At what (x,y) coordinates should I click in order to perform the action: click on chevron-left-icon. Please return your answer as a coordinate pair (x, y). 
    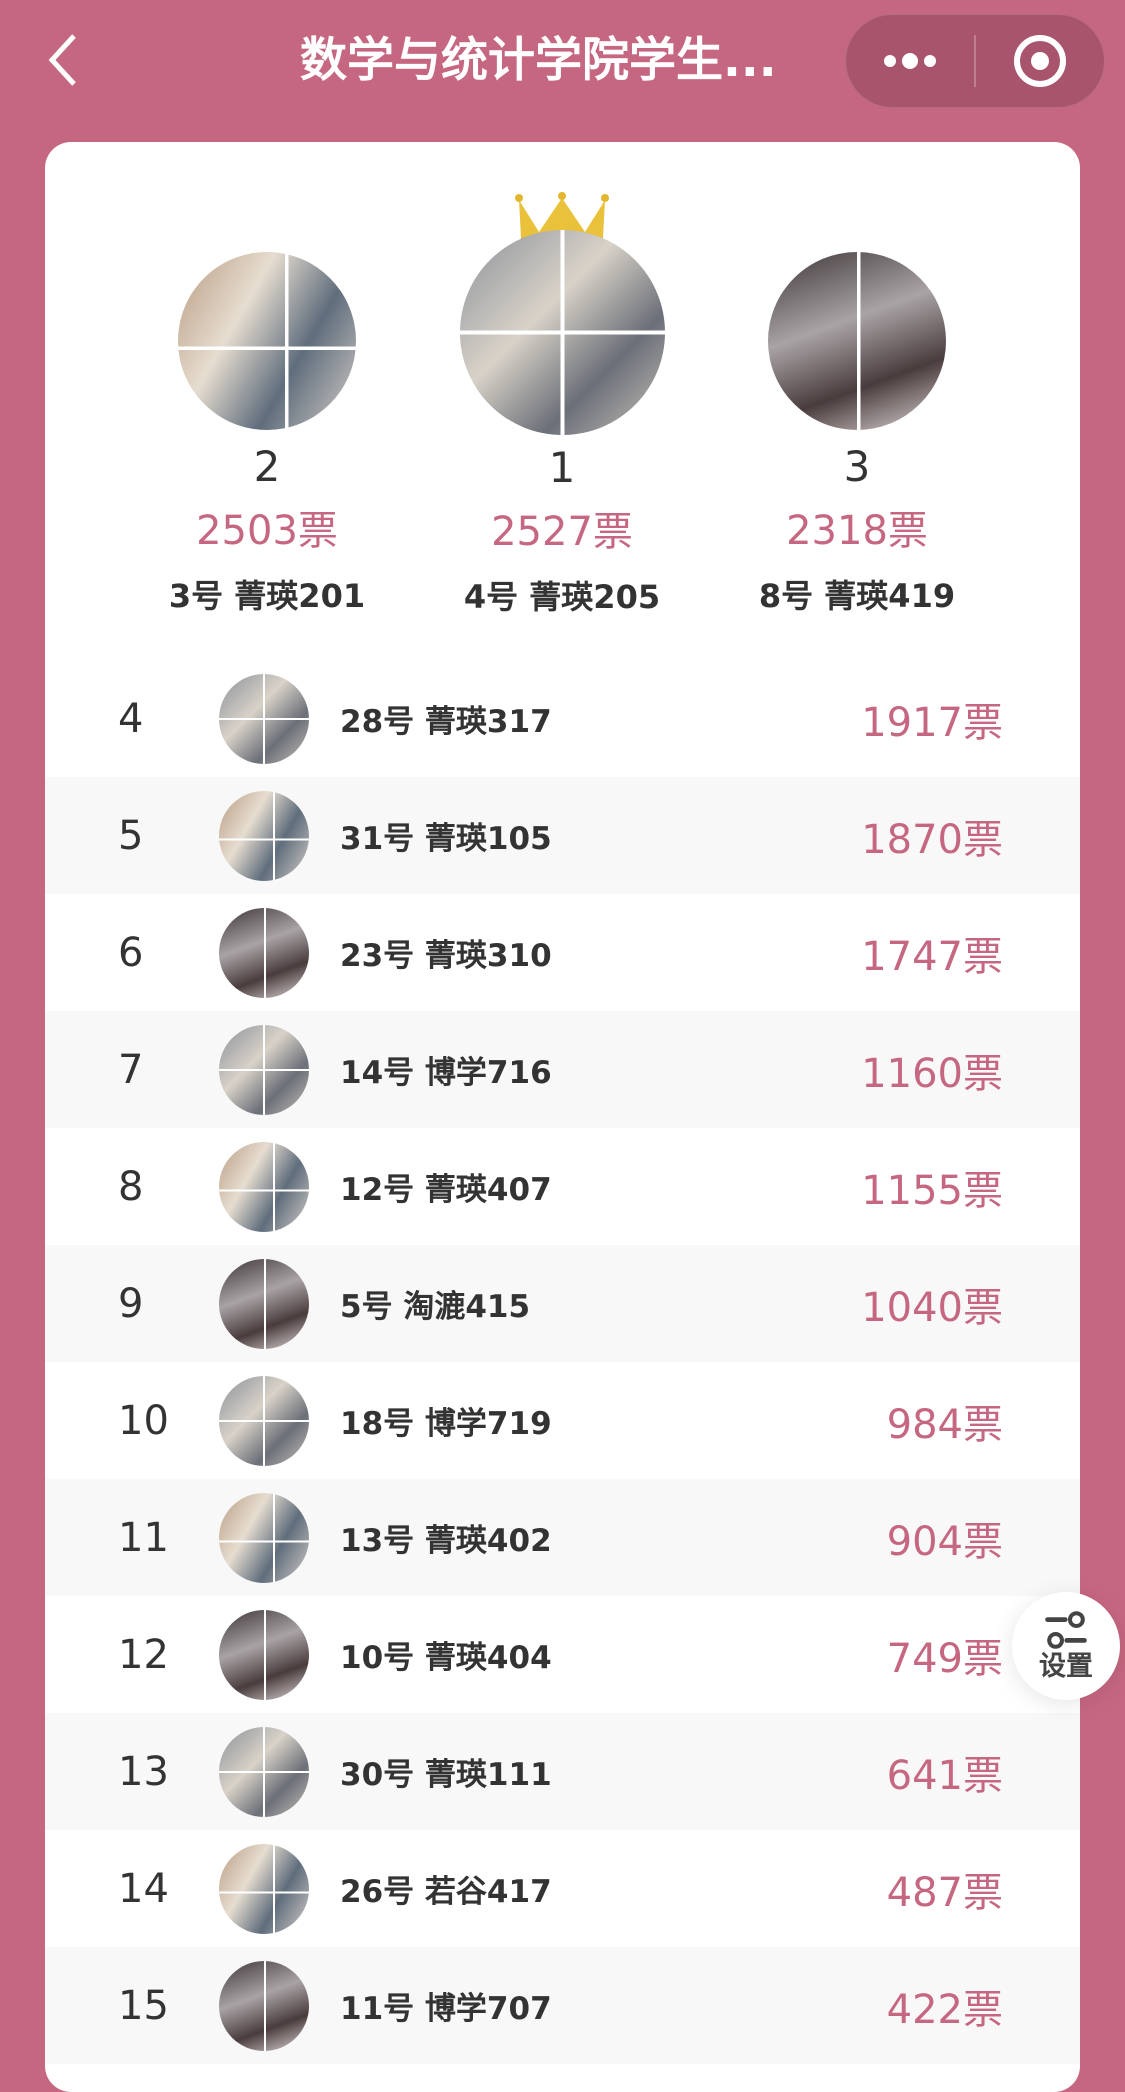
    Looking at the image, I should click on (62, 60).